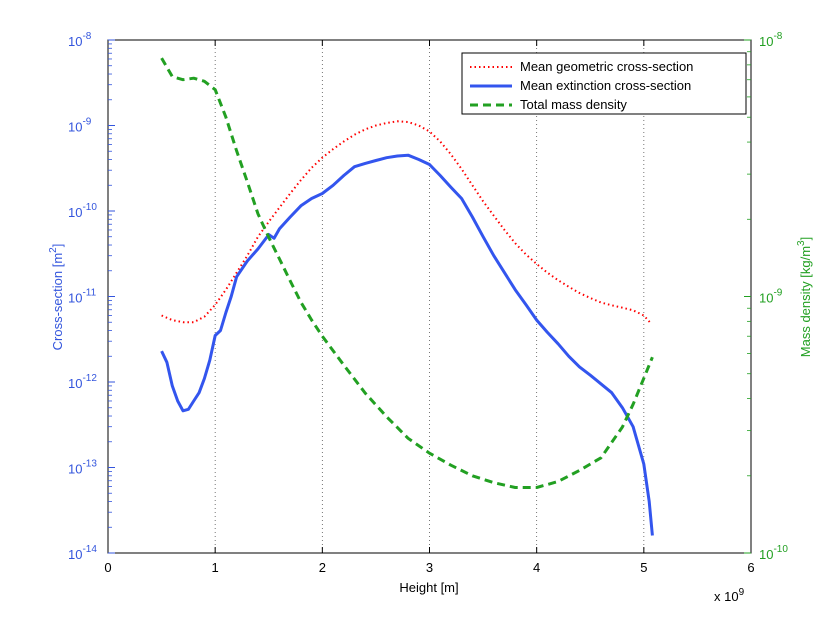  Describe the element at coordinates (643, 567) in the screenshot. I see `x-tick-label: 5` at that location.